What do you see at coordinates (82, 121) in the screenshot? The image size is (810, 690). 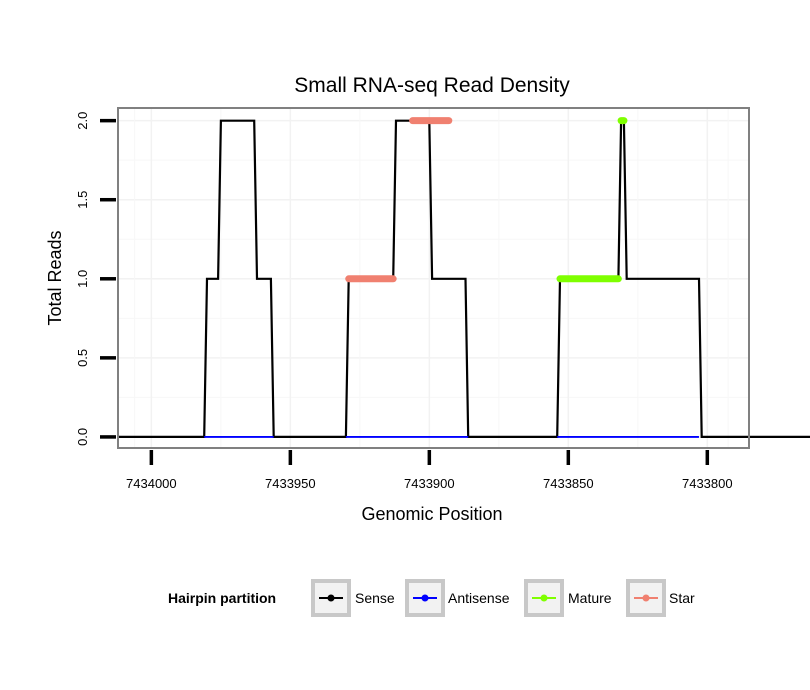 I see `y-tick-label: 2.0` at bounding box center [82, 121].